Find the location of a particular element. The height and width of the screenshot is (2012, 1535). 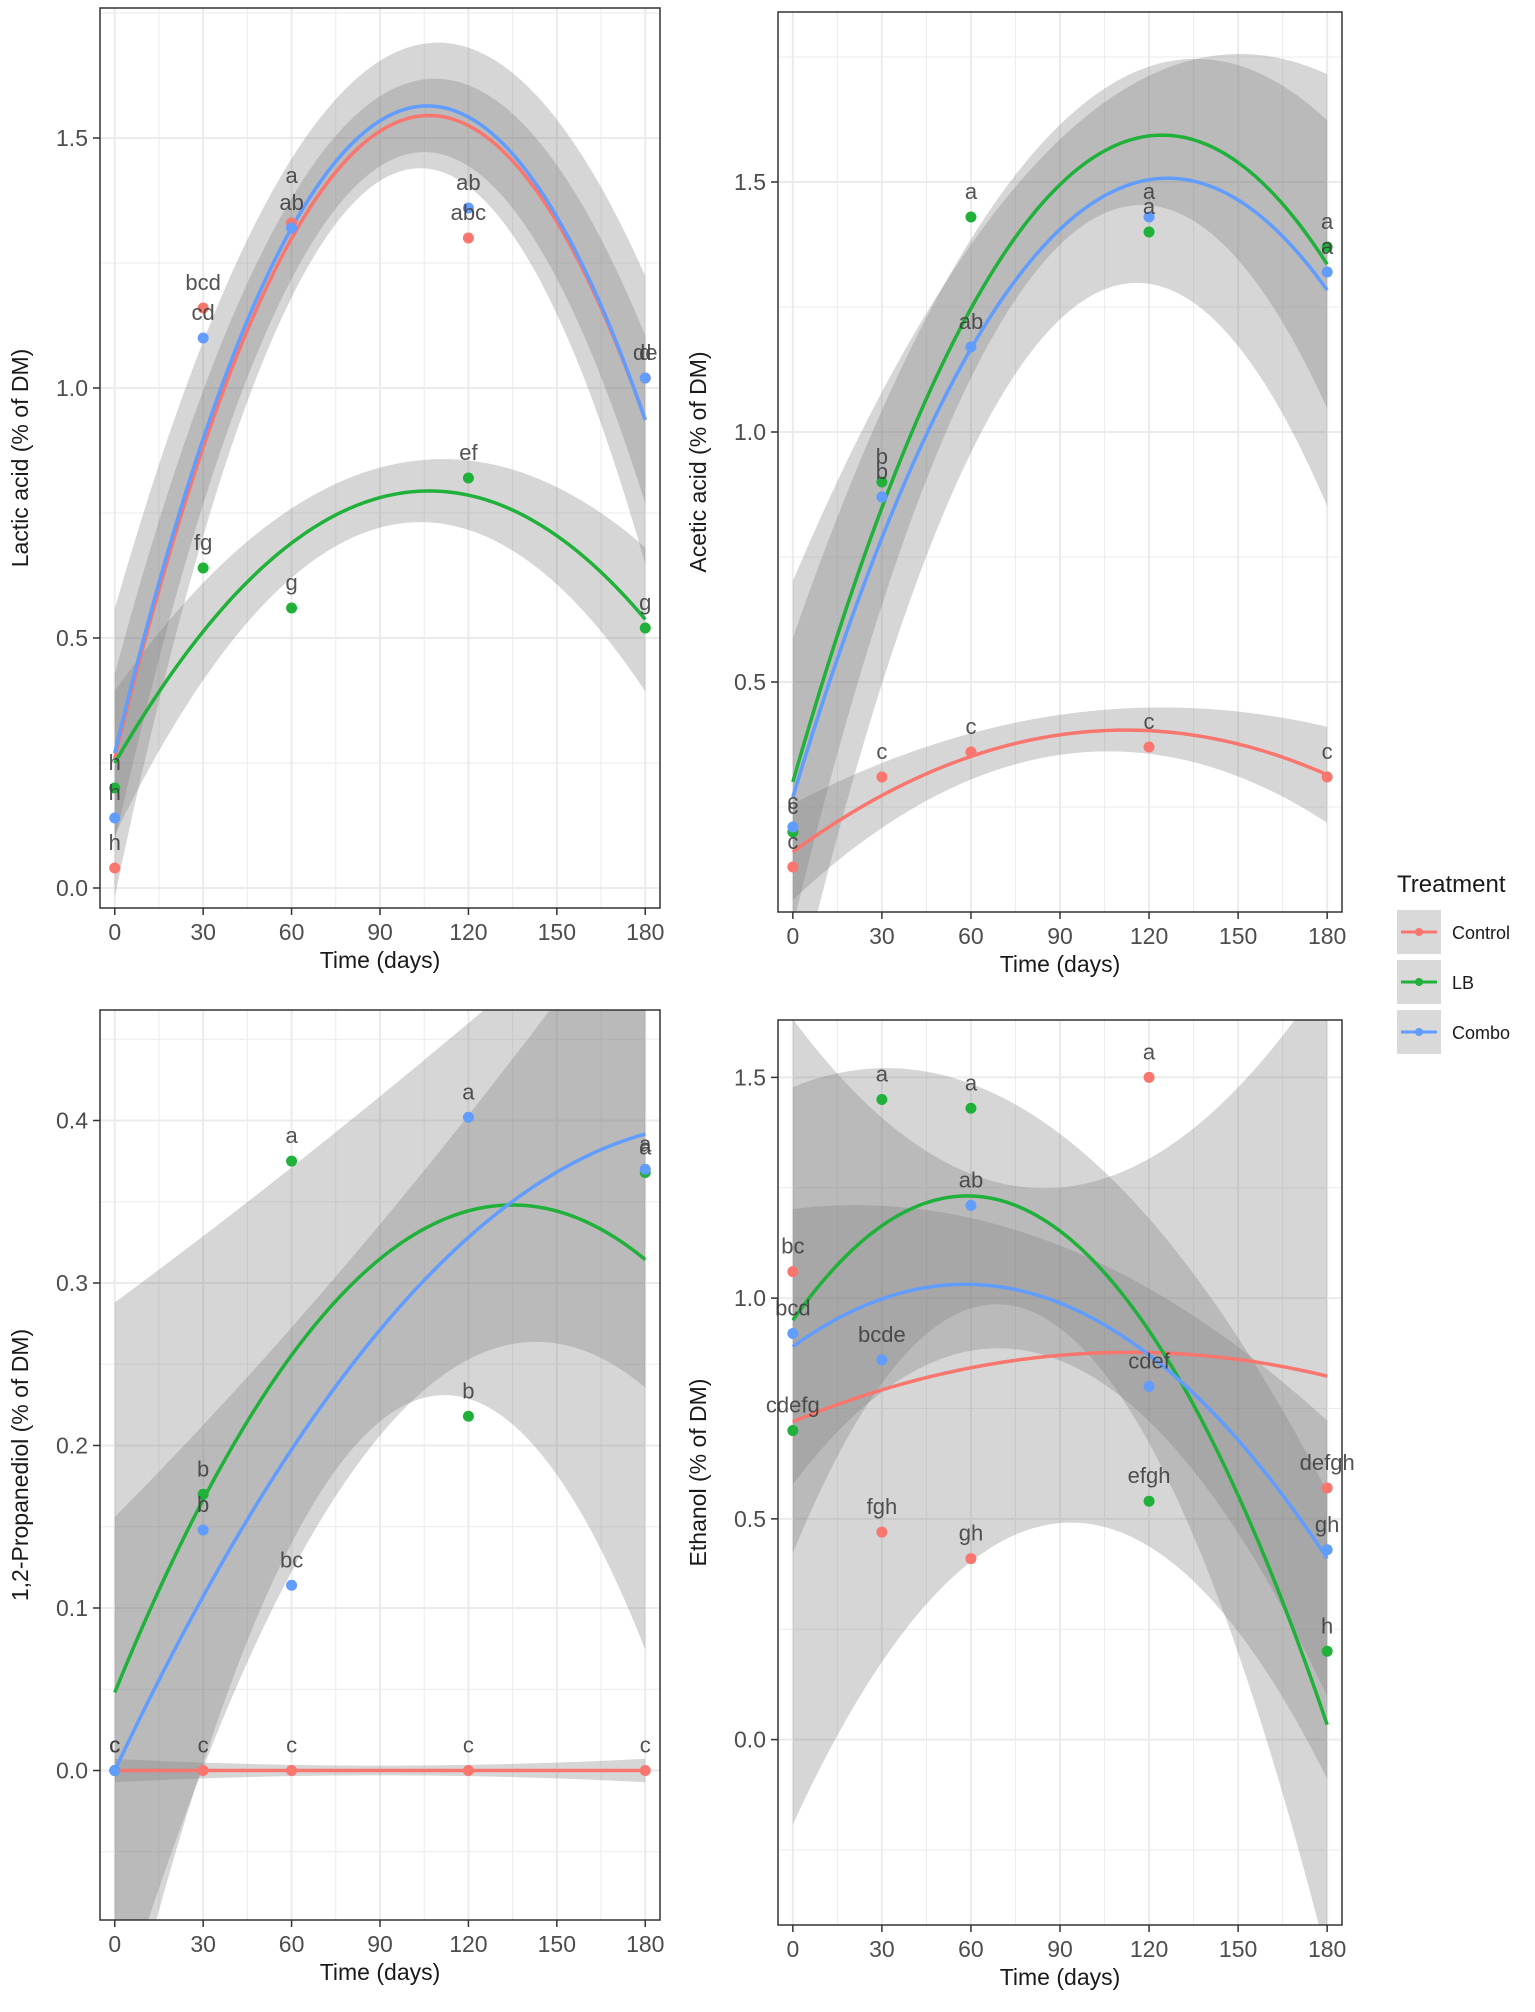

propanediol-y-tick-label: 0.2 is located at coordinates (72, 1446).